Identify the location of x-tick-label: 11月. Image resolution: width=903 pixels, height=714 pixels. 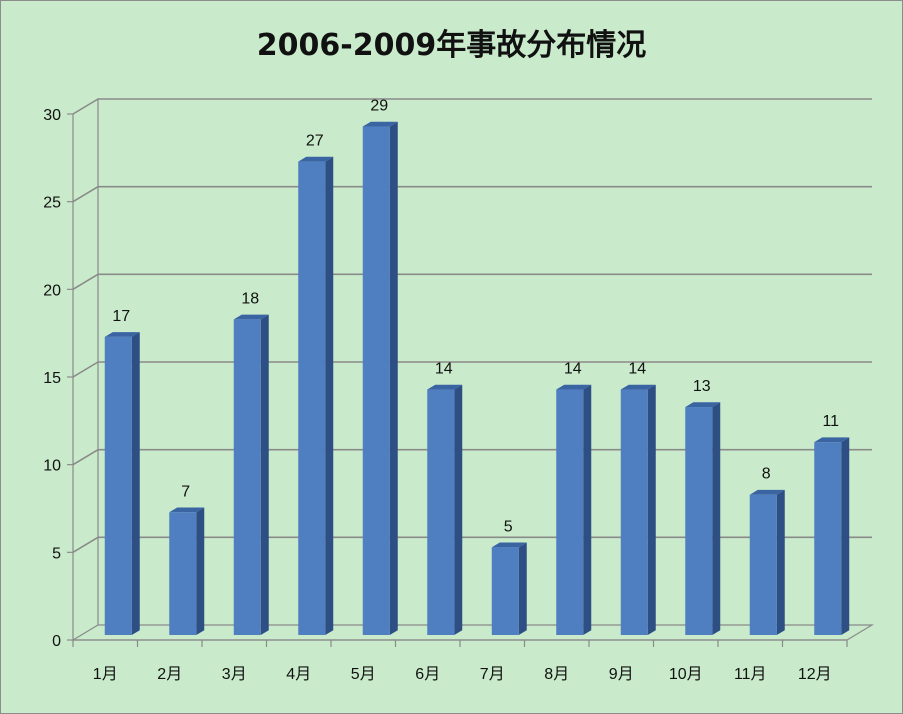
(750, 674).